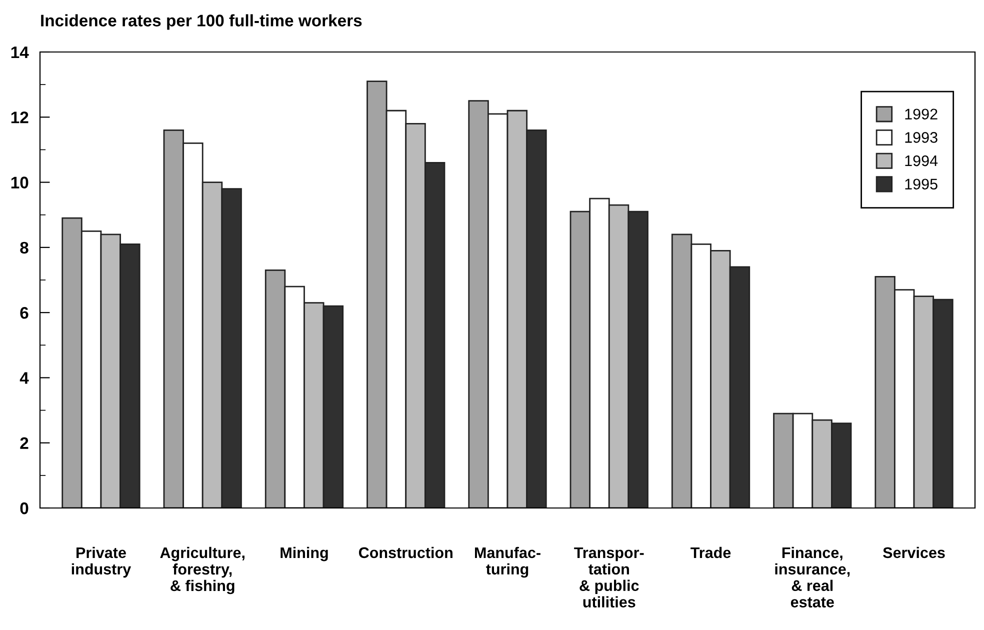 Image resolution: width=984 pixels, height=630 pixels. I want to click on y-tick-label: 10, so click(19, 182).